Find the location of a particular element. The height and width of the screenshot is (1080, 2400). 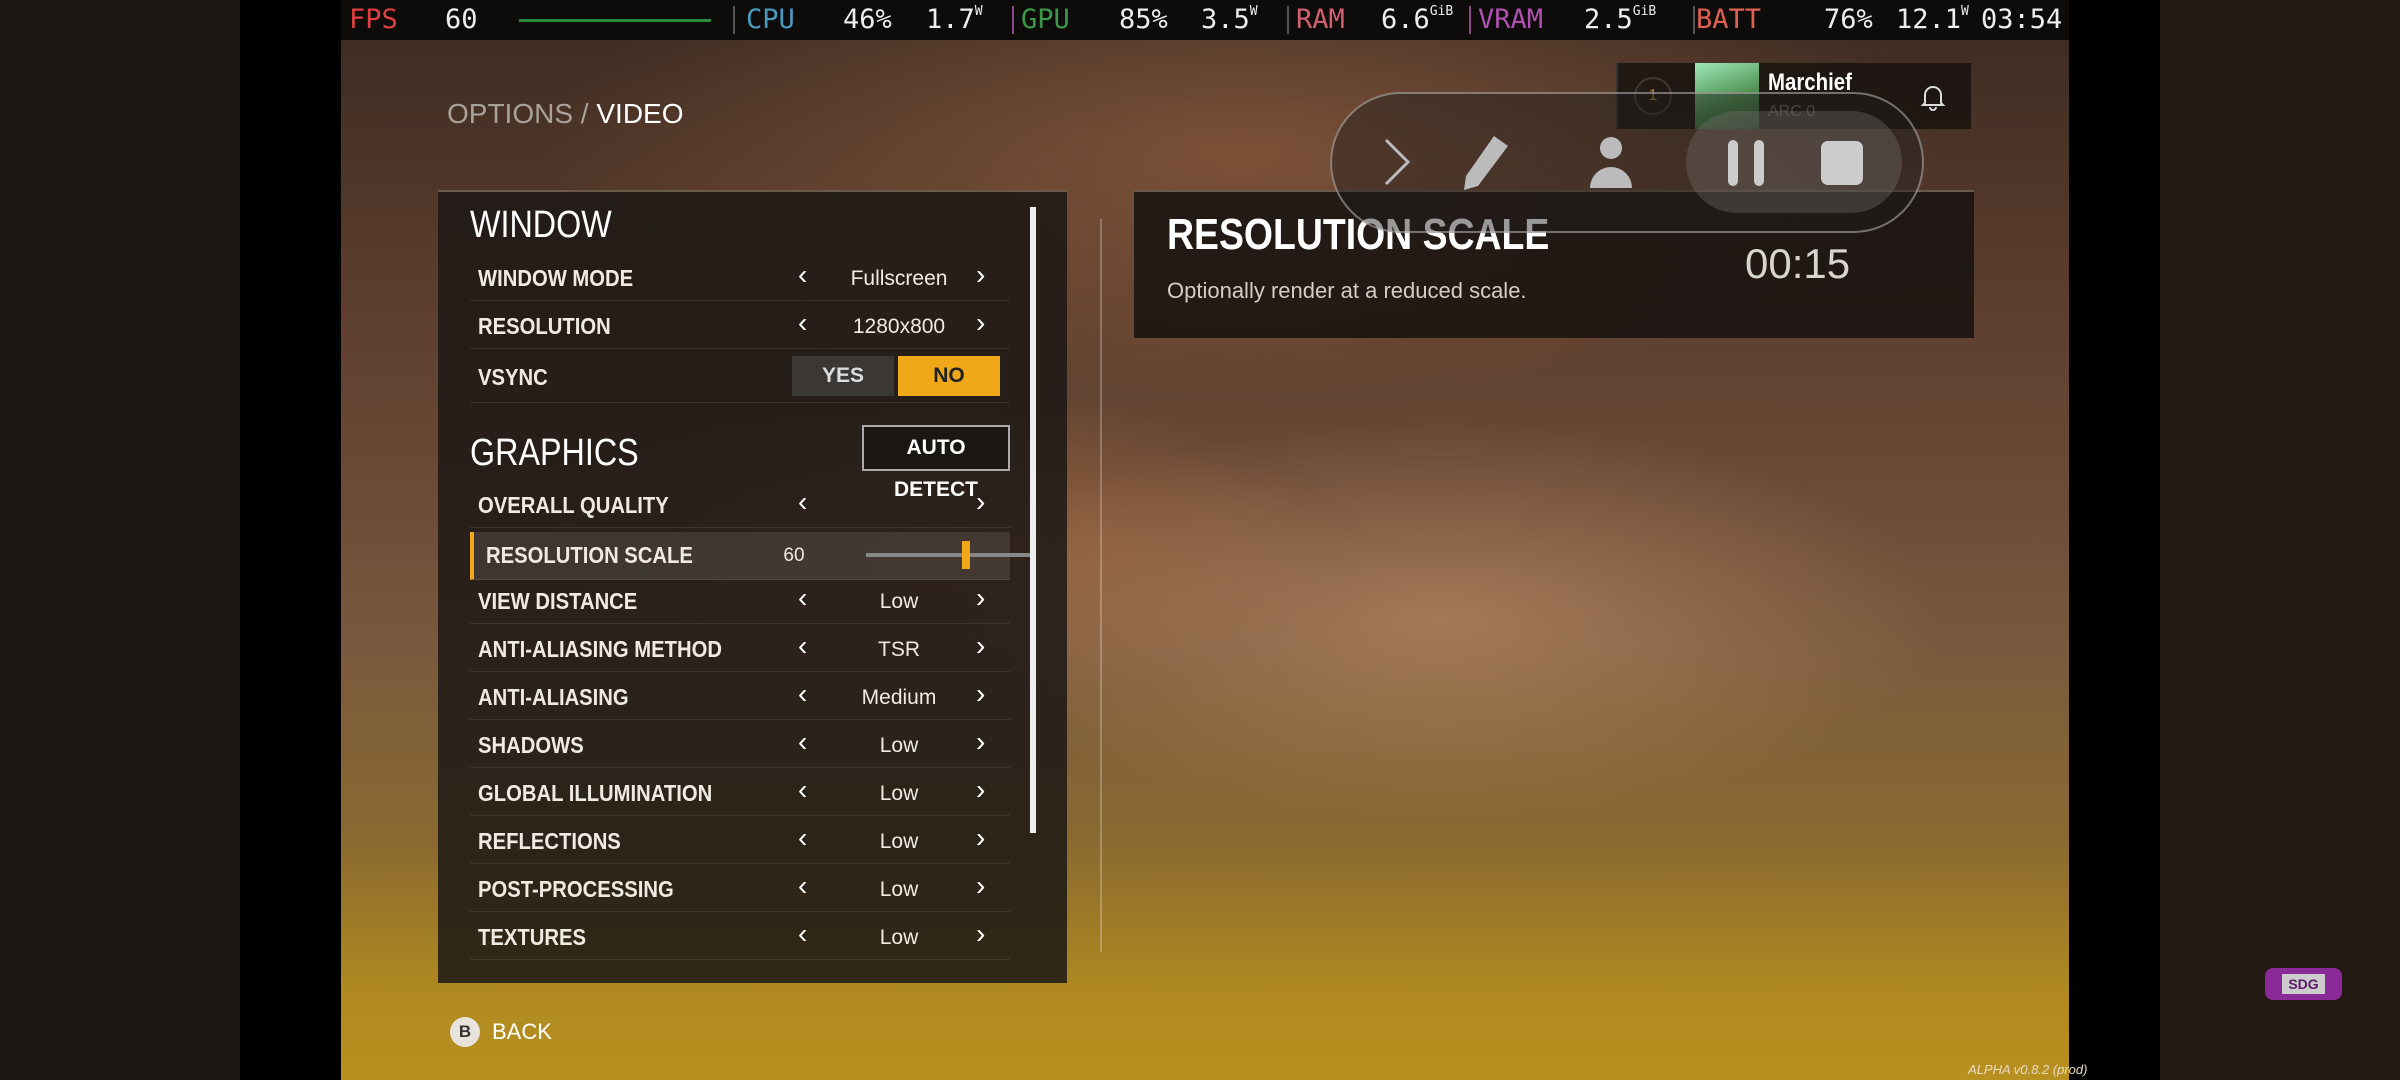

profile-name: Marchief is located at coordinates (1810, 82).